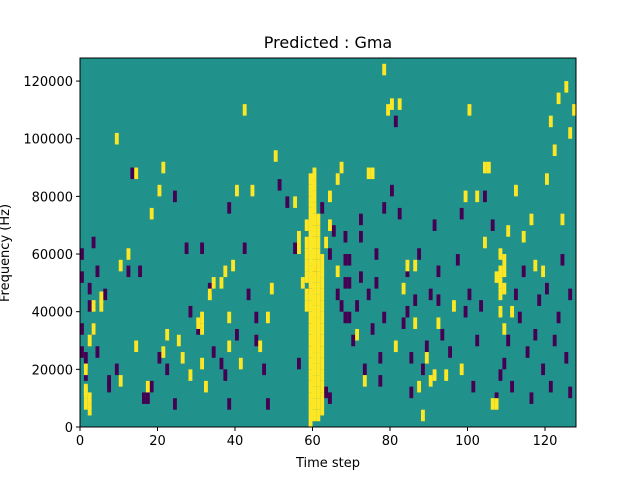 The image size is (640, 480). What do you see at coordinates (467, 441) in the screenshot?
I see `x-tick-label: 100` at bounding box center [467, 441].